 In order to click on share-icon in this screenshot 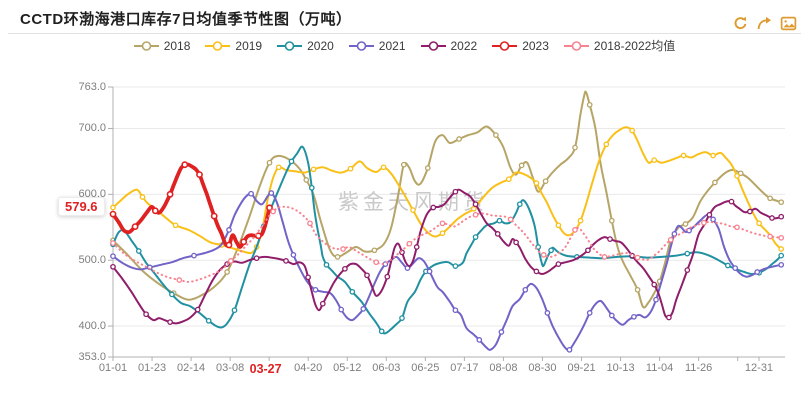, I will do `click(764, 23)`.